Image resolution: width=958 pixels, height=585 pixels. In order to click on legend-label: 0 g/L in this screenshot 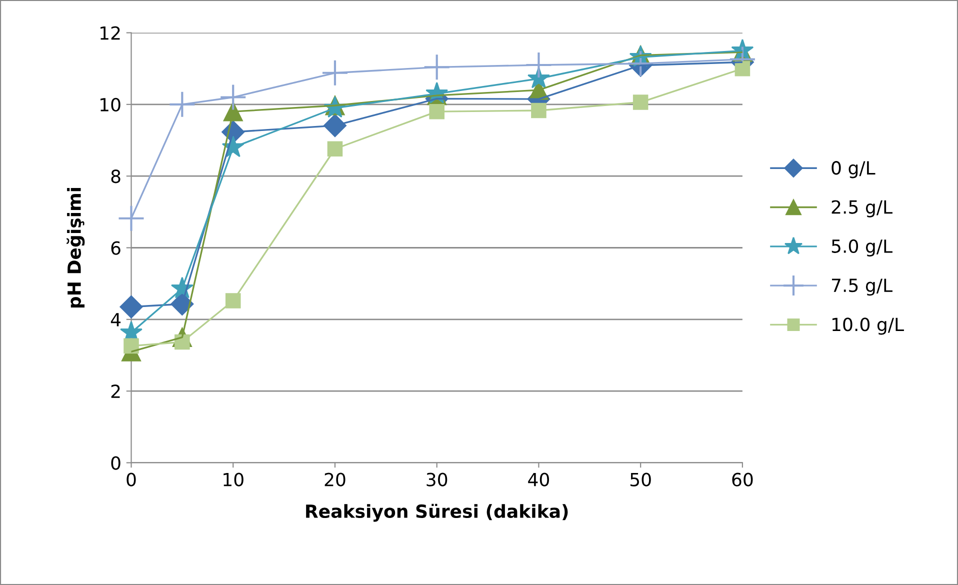, I will do `click(854, 169)`.